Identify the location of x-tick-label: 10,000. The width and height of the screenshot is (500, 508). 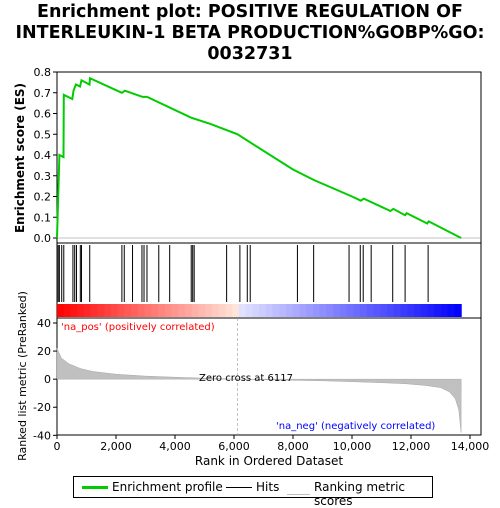
(352, 446).